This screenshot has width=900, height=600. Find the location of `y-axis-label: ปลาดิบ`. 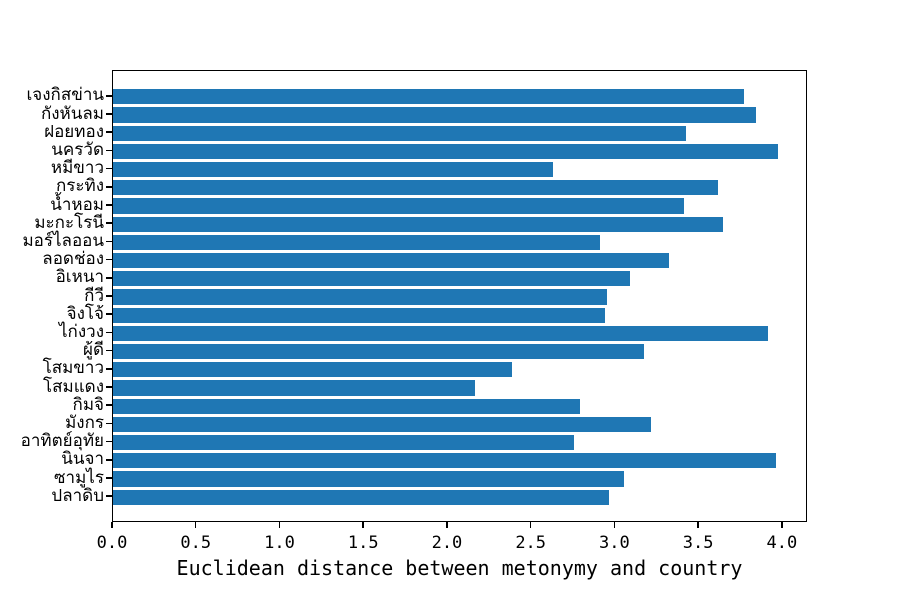

y-axis-label: ปลาดิบ is located at coordinates (77, 495).